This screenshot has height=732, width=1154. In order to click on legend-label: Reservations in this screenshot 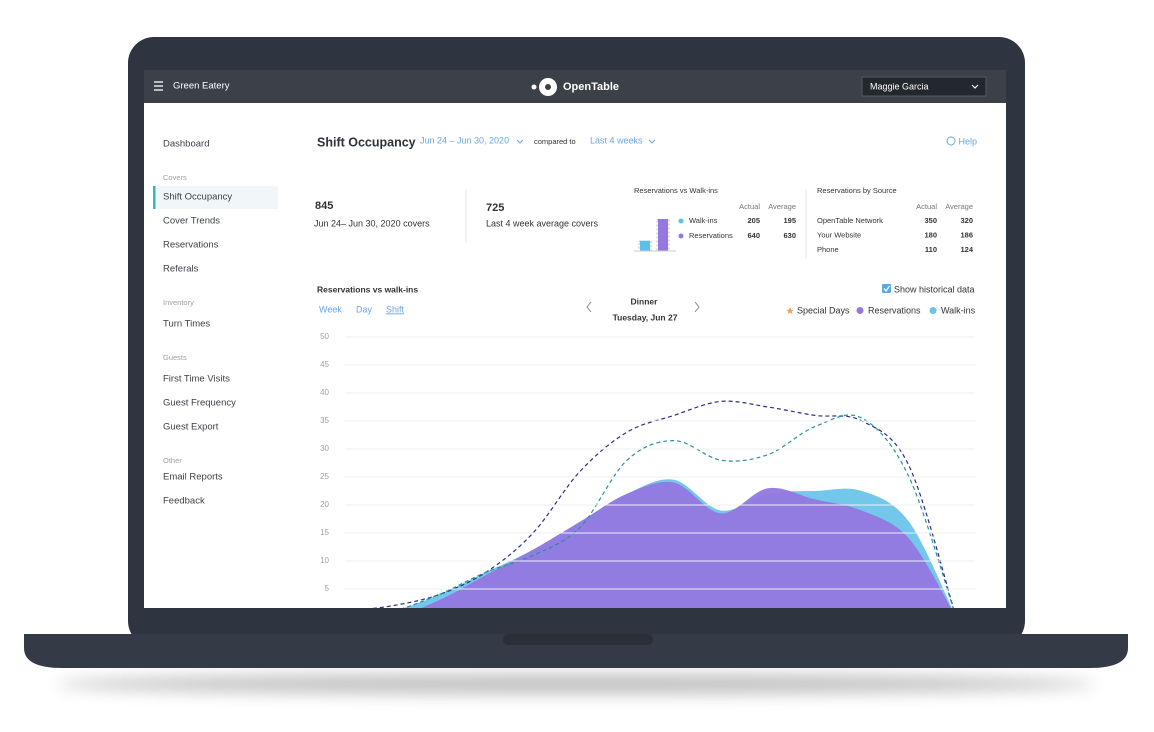, I will do `click(894, 310)`.